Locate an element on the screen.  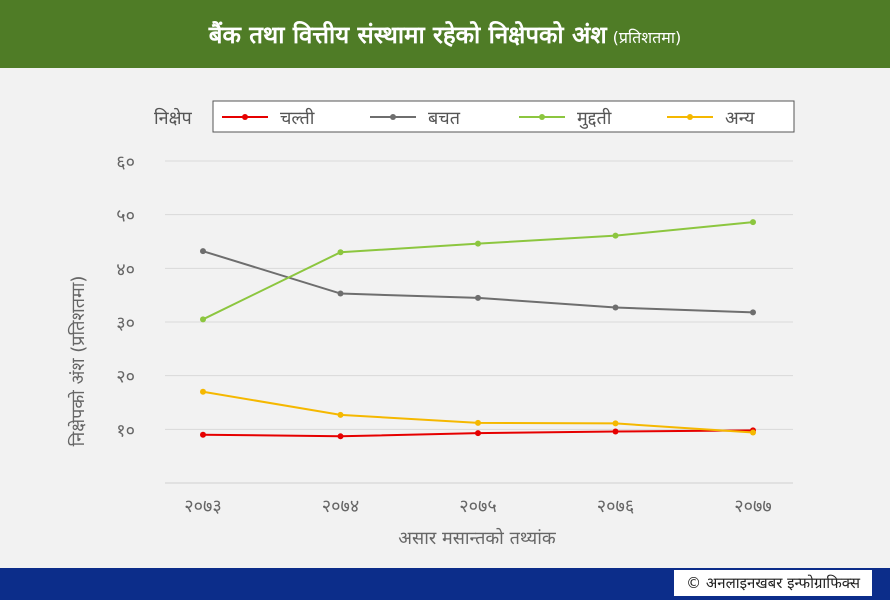
credit-badge: © अनलाइनखबर इन्फोग्राफिक्स is located at coordinates (773, 583).